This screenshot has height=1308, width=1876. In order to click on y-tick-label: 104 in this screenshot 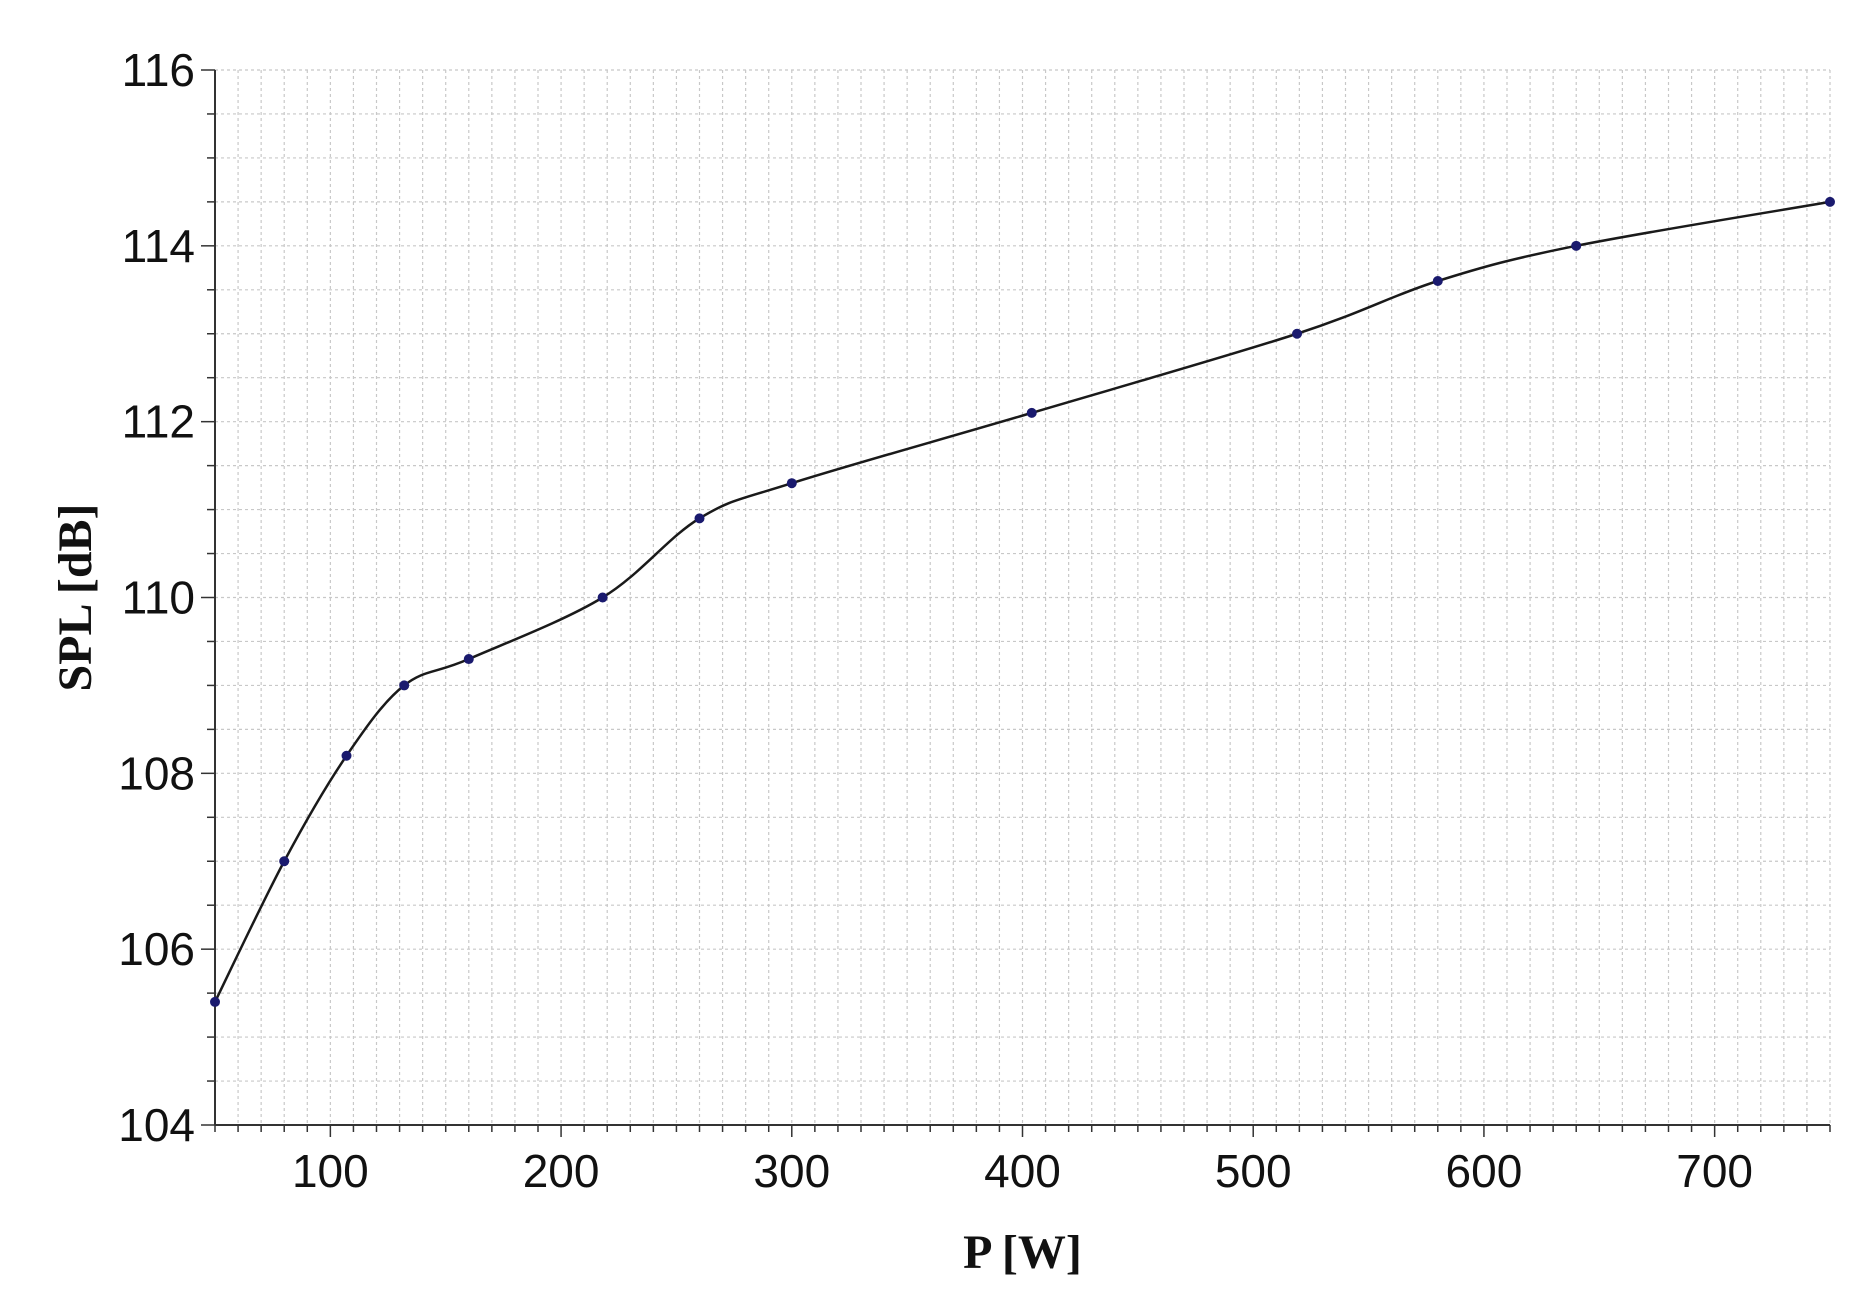, I will do `click(156, 1125)`.